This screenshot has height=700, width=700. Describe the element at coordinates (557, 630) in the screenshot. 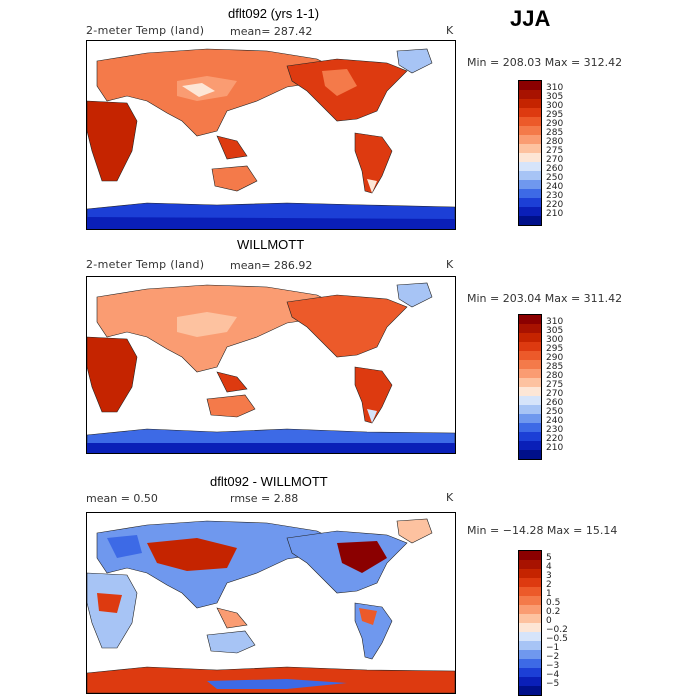

I see `colorbar-tick-label: −0.2` at that location.